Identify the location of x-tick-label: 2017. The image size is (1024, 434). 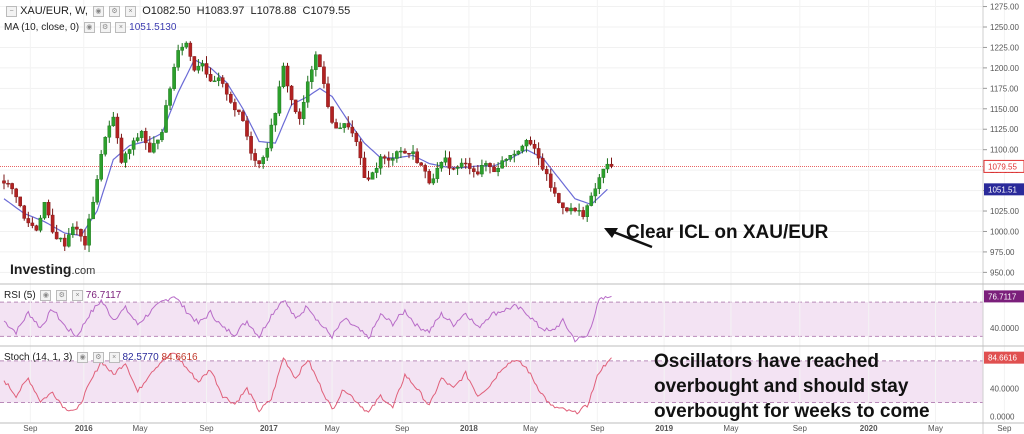
(269, 428).